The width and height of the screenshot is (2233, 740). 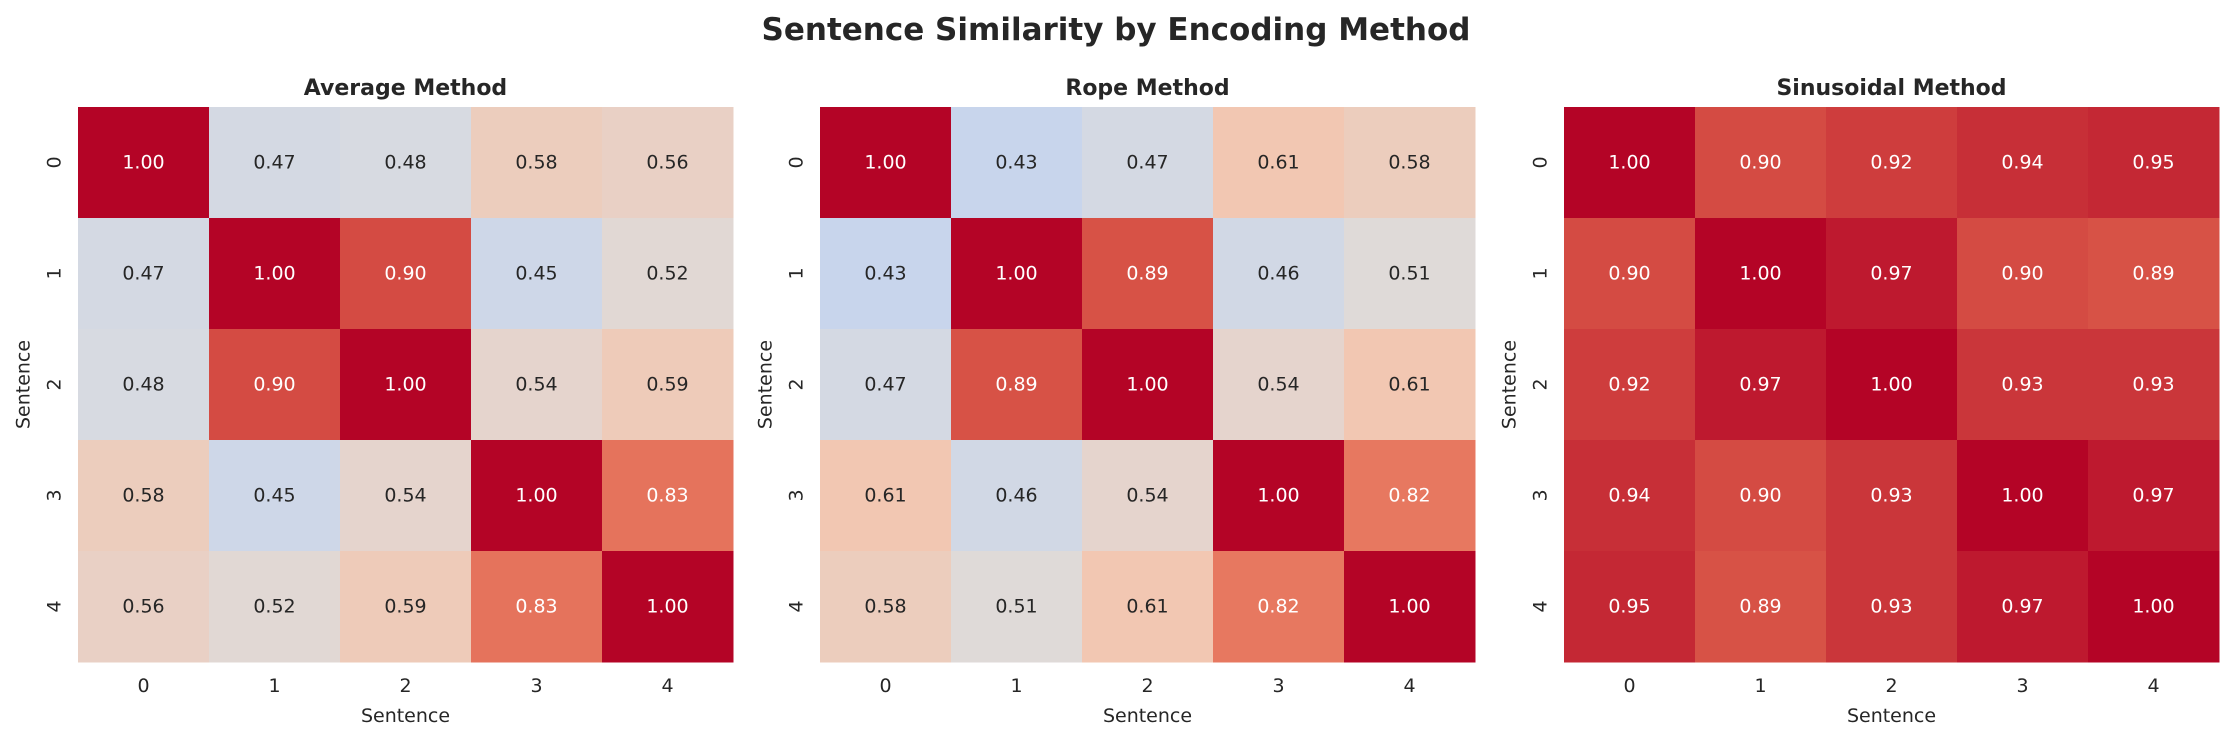 I want to click on cell-label: 0.51, so click(x=1016, y=607).